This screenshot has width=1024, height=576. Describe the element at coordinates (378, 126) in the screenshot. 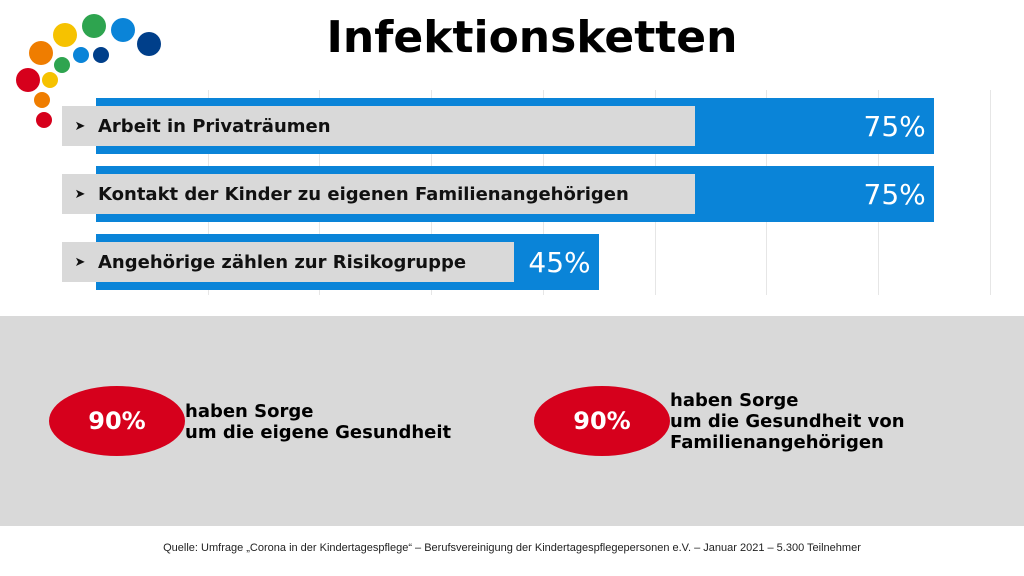

I see `bar-label: ➤ Arbeit in Privaträumen` at that location.